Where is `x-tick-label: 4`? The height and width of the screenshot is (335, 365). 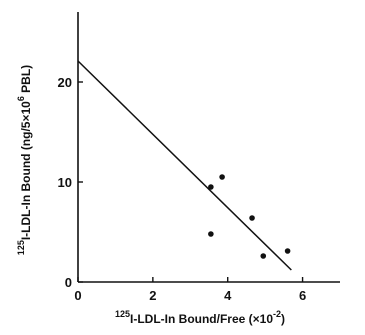 x-tick-label: 4 is located at coordinates (228, 295).